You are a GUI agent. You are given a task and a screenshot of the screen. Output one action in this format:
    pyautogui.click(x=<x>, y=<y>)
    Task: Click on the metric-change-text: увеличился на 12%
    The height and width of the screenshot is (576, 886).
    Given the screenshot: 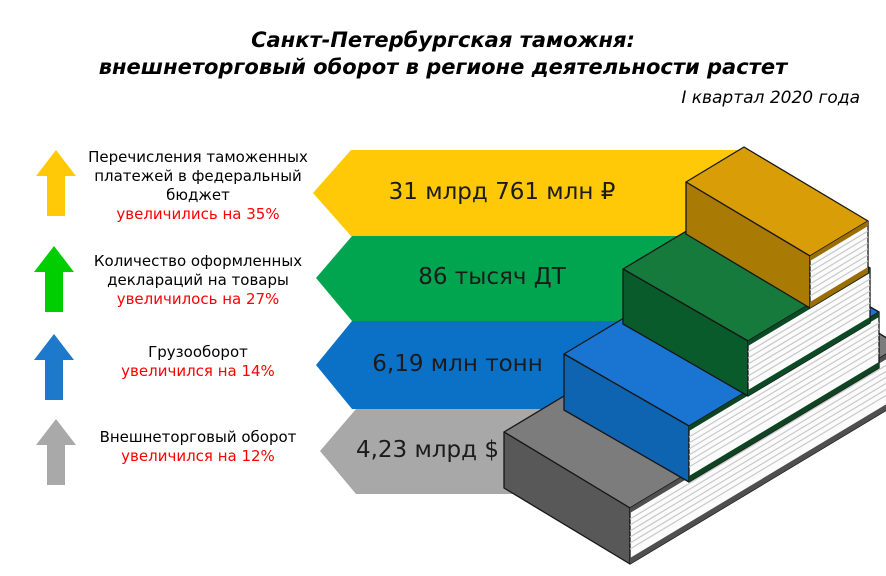 What is the action you would take?
    pyautogui.click(x=198, y=456)
    